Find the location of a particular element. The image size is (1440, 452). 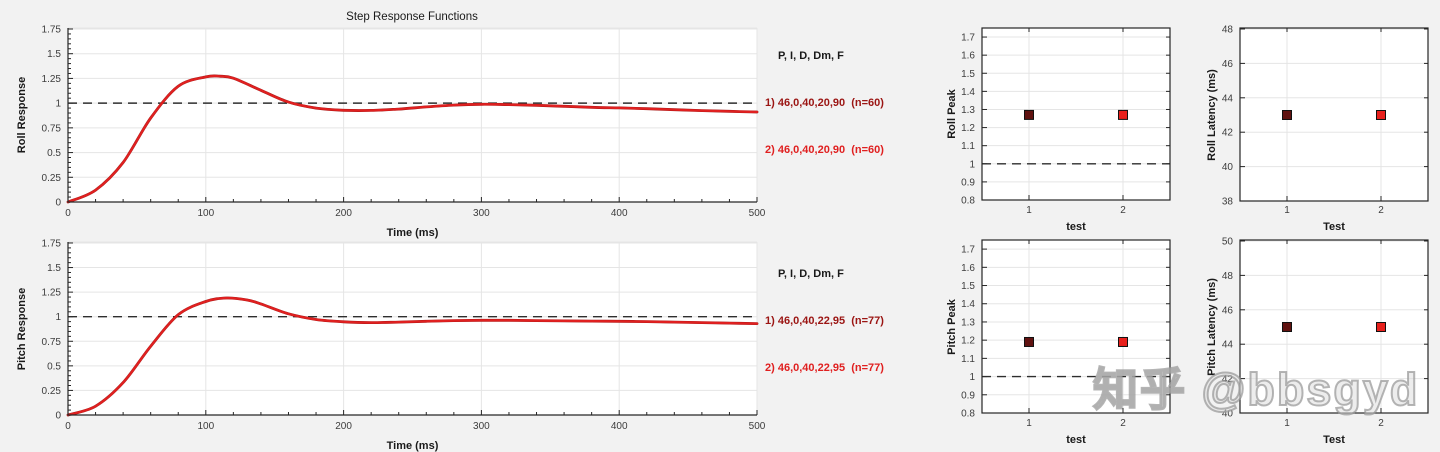

y-tick-label: 50 is located at coordinates (1228, 242).